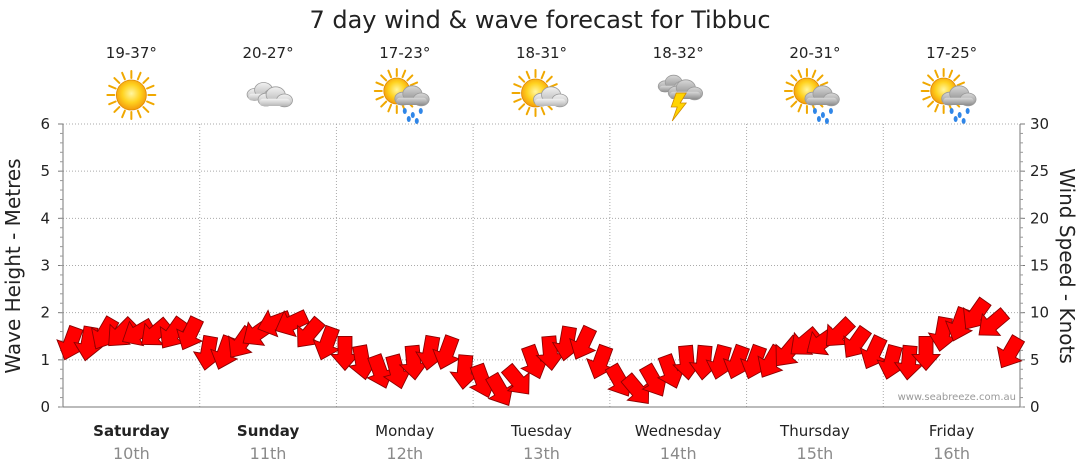 This screenshot has height=475, width=1080. I want to click on day-date: 12th, so click(404, 453).